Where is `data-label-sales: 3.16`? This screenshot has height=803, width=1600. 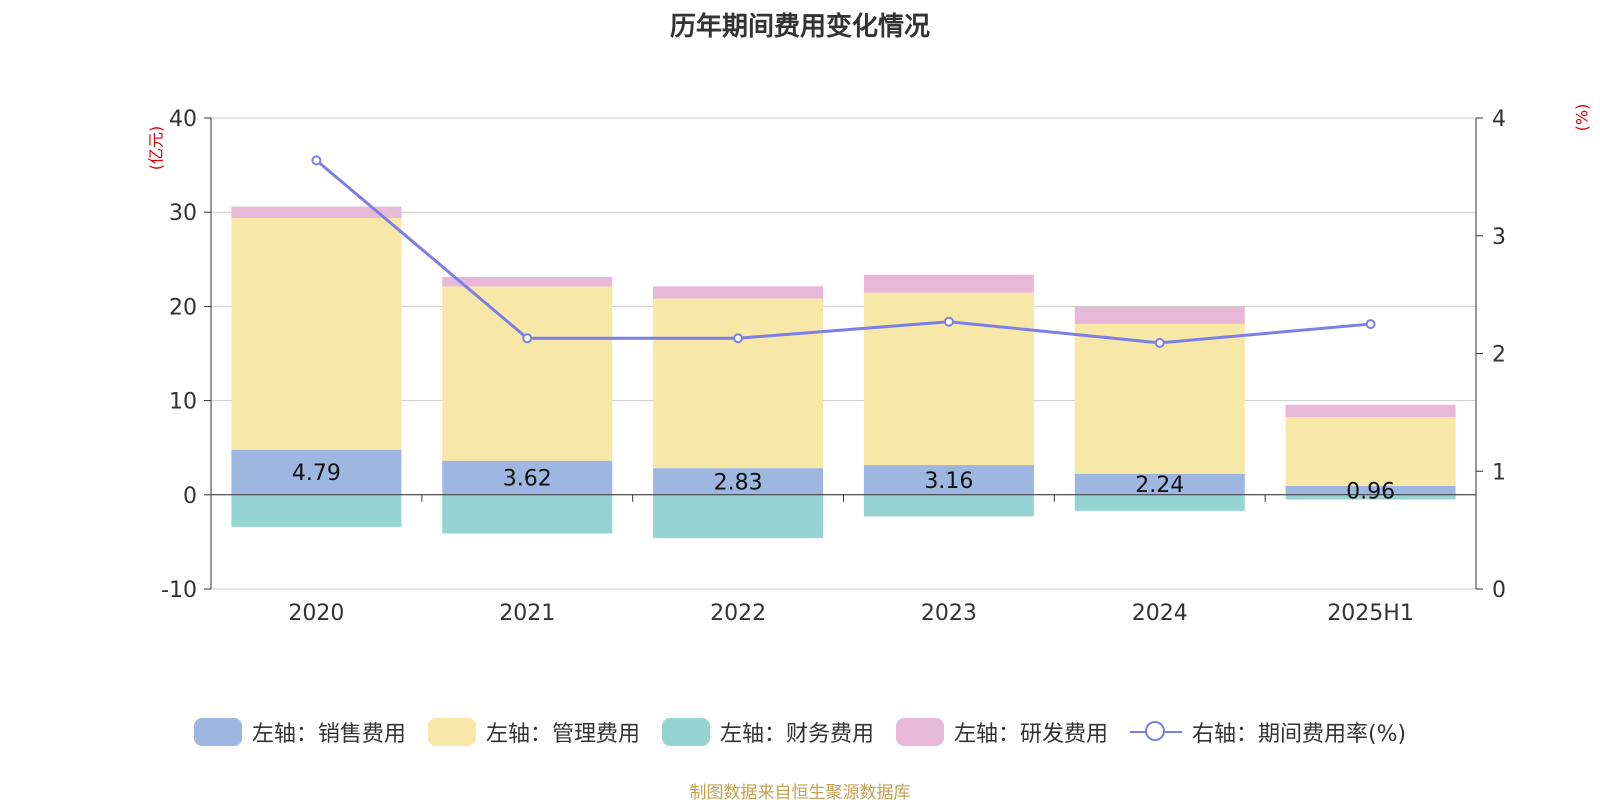 data-label-sales: 3.16 is located at coordinates (948, 481).